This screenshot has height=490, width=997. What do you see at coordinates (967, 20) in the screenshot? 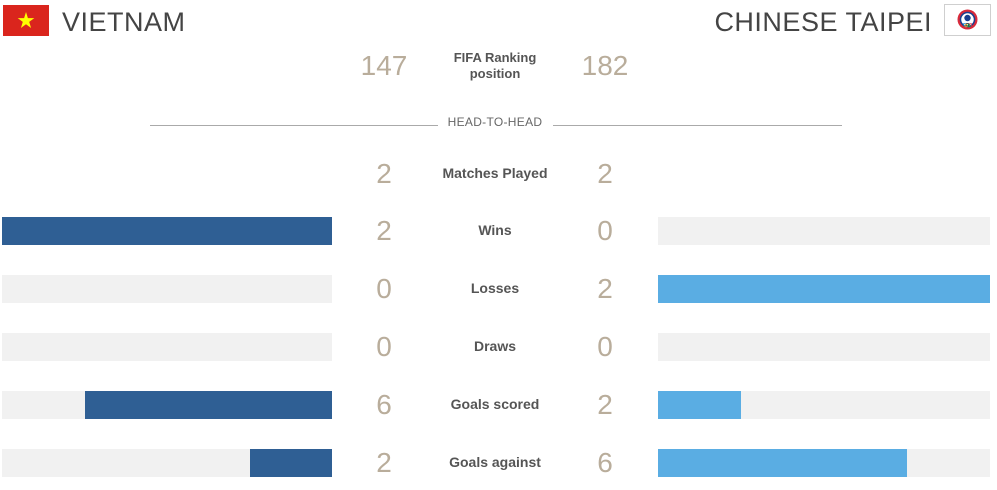
I see `chinese-taipei-olympic-flag-icon` at bounding box center [967, 20].